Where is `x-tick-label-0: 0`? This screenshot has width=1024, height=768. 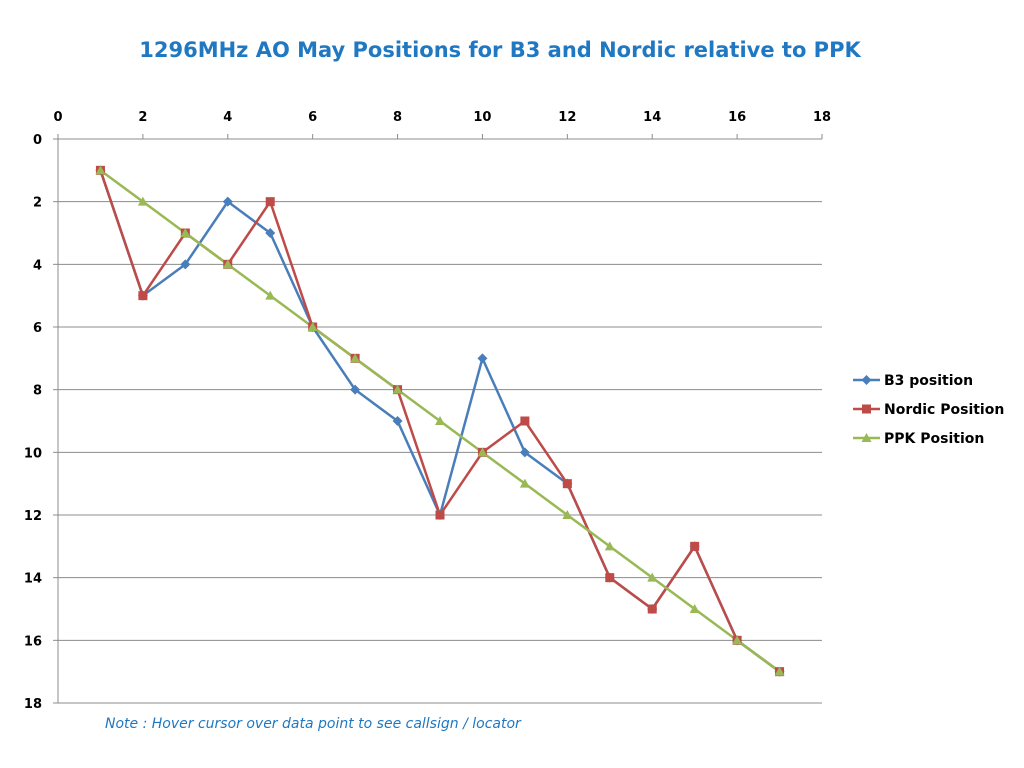
x-tick-label-0: 0 is located at coordinates (57, 117).